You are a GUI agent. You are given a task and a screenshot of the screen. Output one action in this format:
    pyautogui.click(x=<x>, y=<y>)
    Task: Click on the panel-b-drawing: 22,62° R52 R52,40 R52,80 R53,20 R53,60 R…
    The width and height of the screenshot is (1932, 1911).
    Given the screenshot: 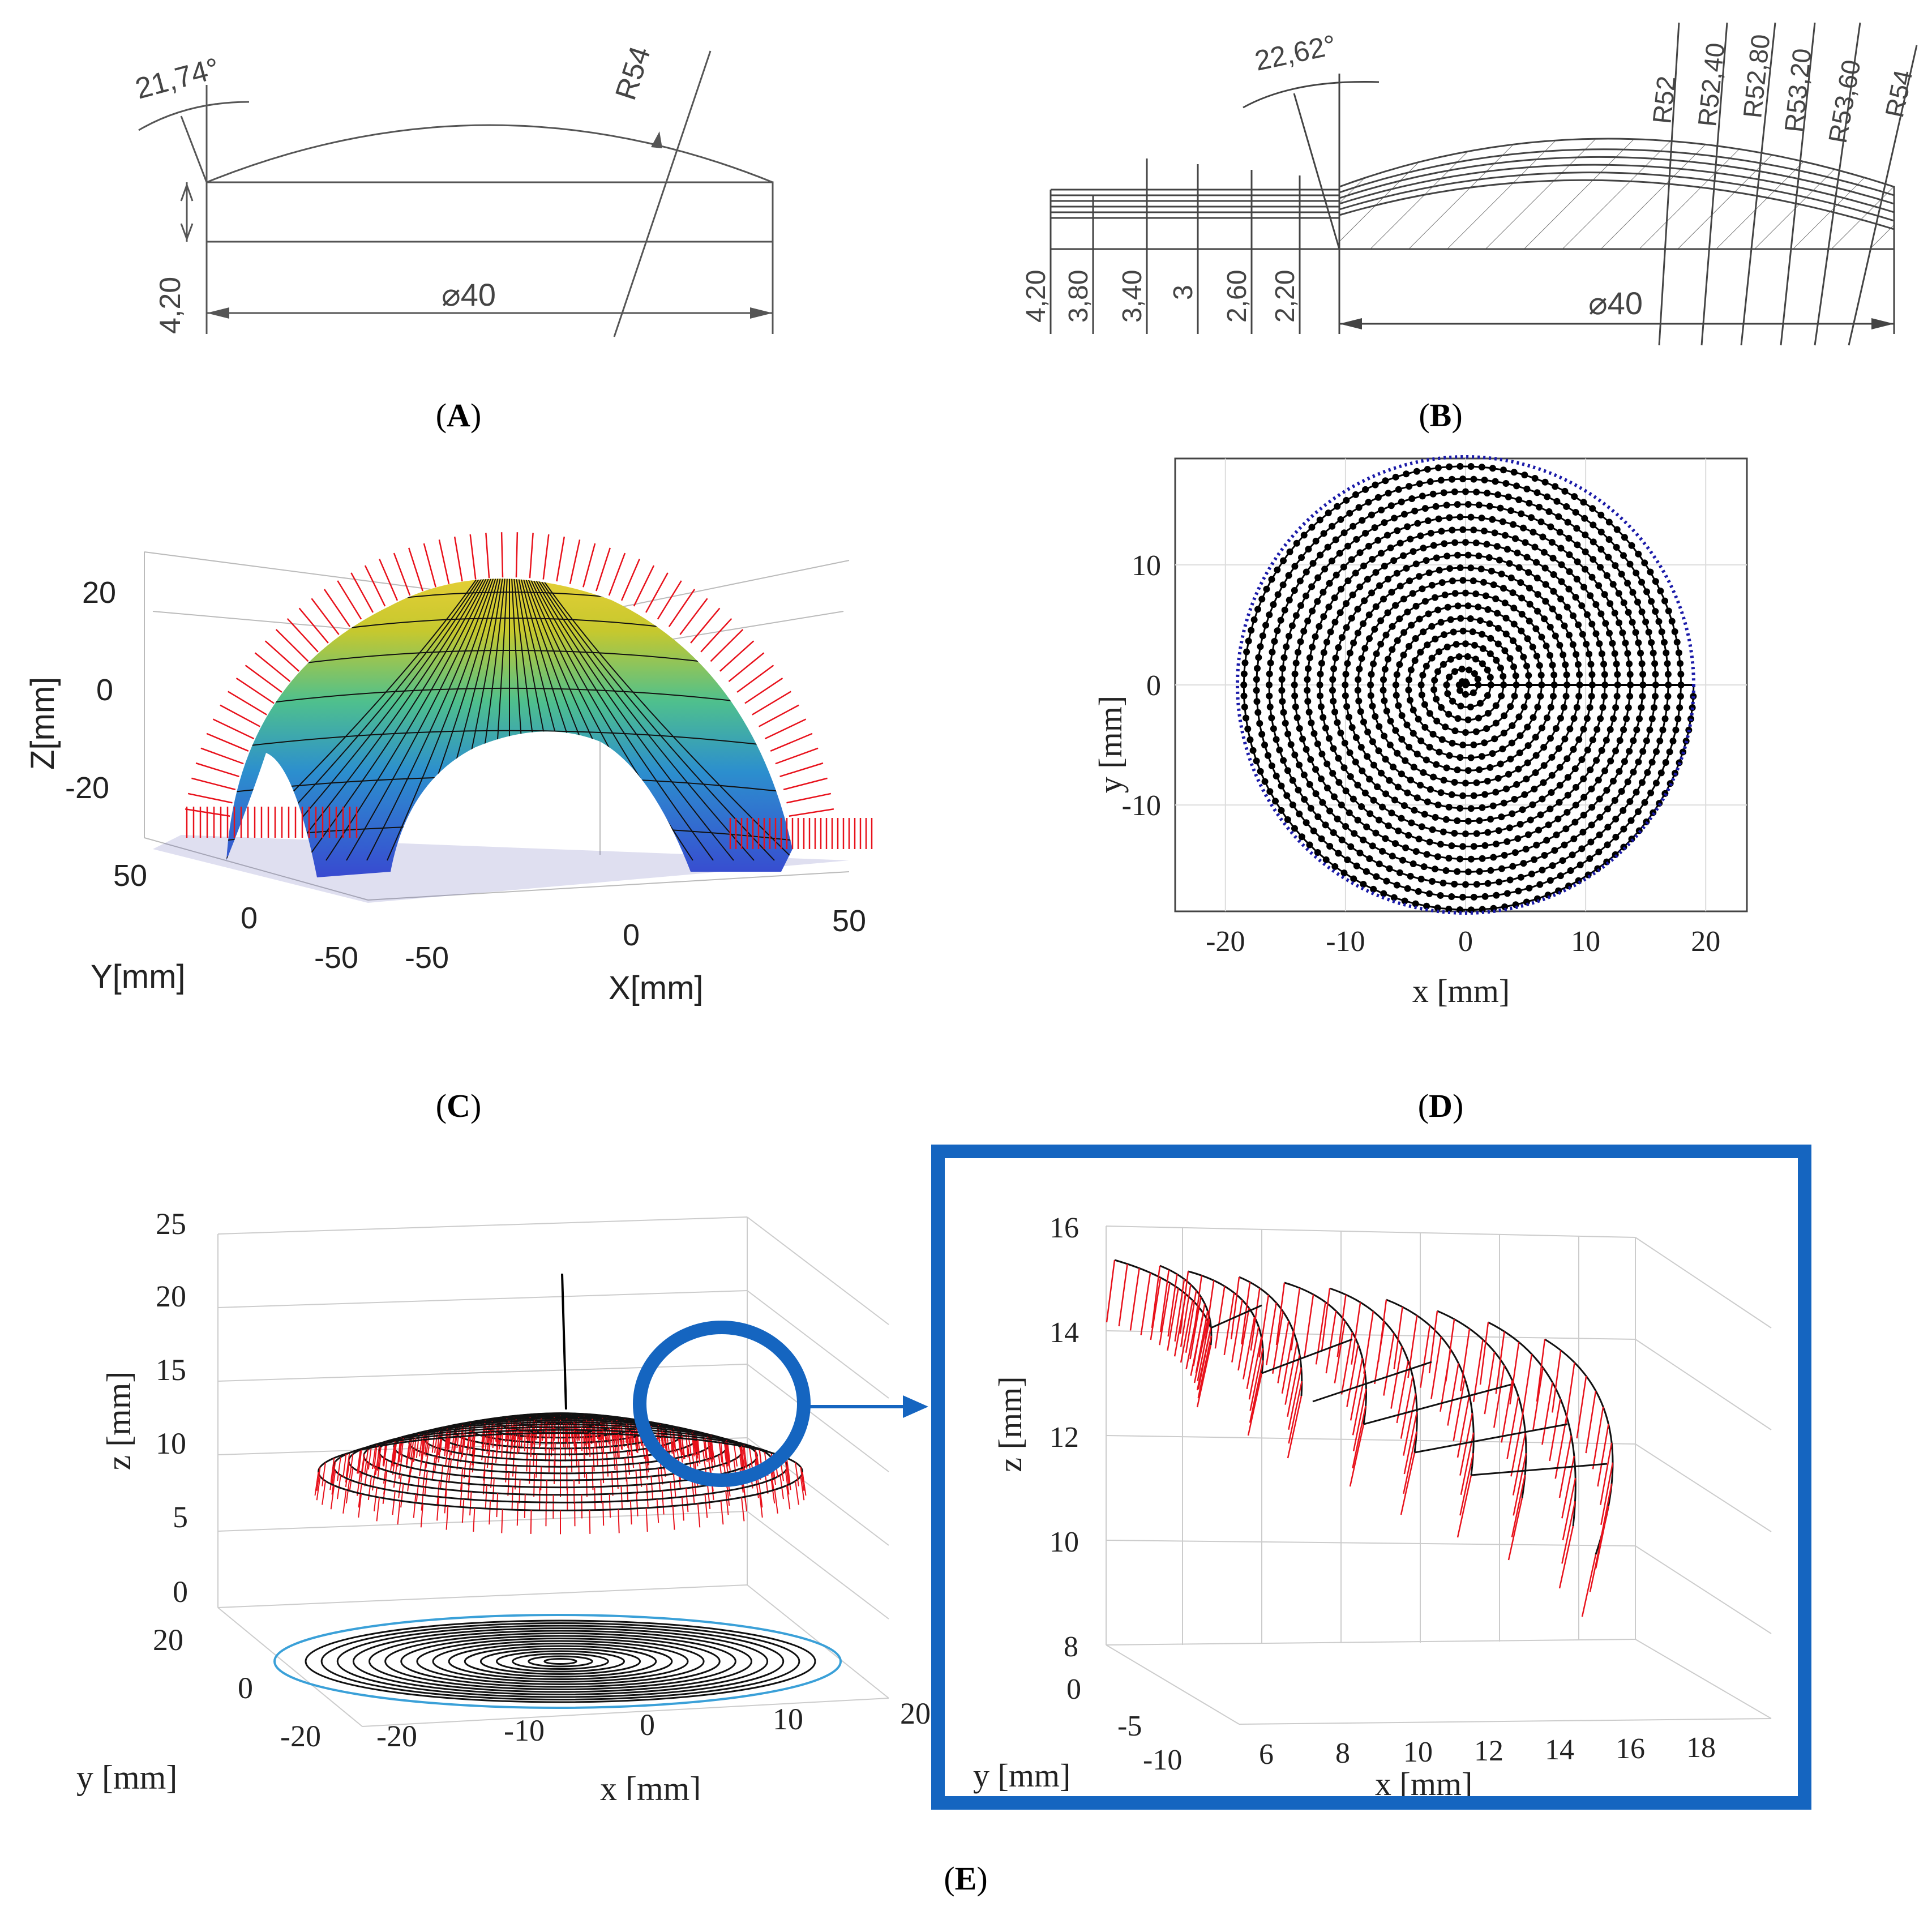 What is the action you would take?
    pyautogui.click(x=1470, y=184)
    